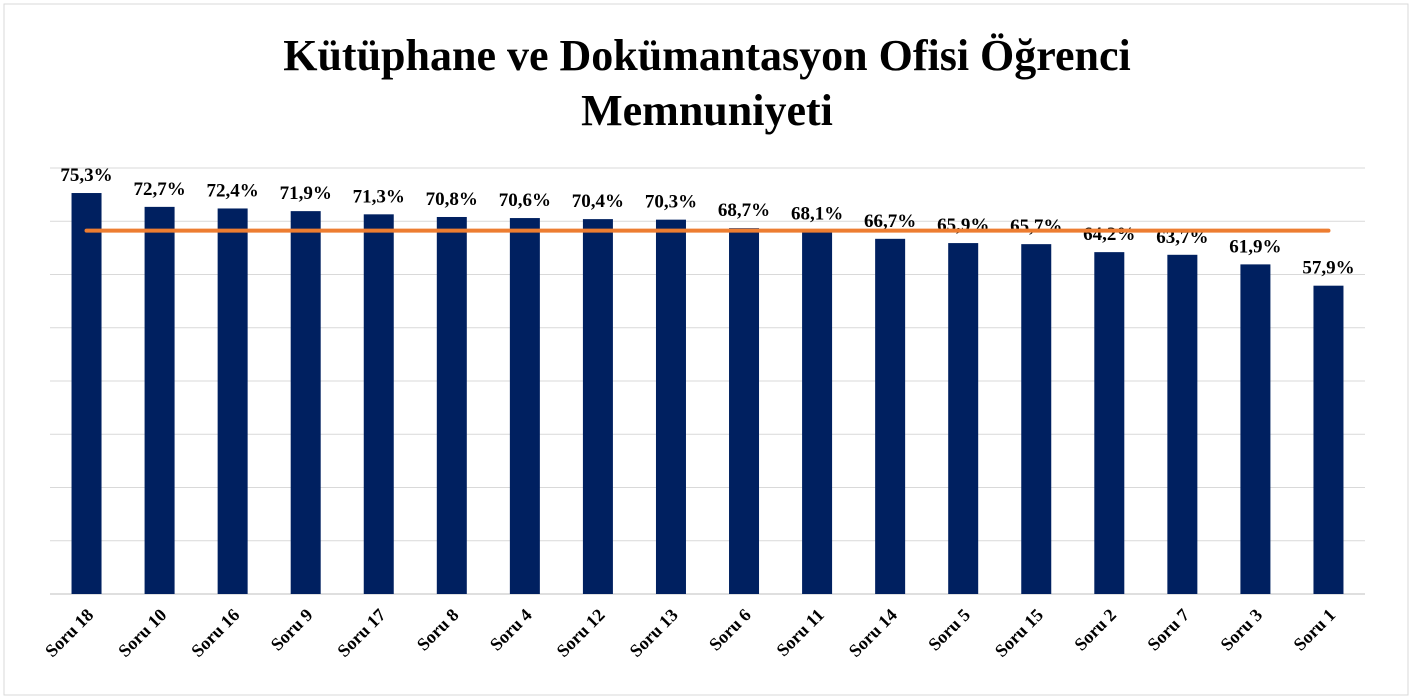 The width and height of the screenshot is (1414, 700). I want to click on chart-title: Memnuniyeti, so click(707, 110).